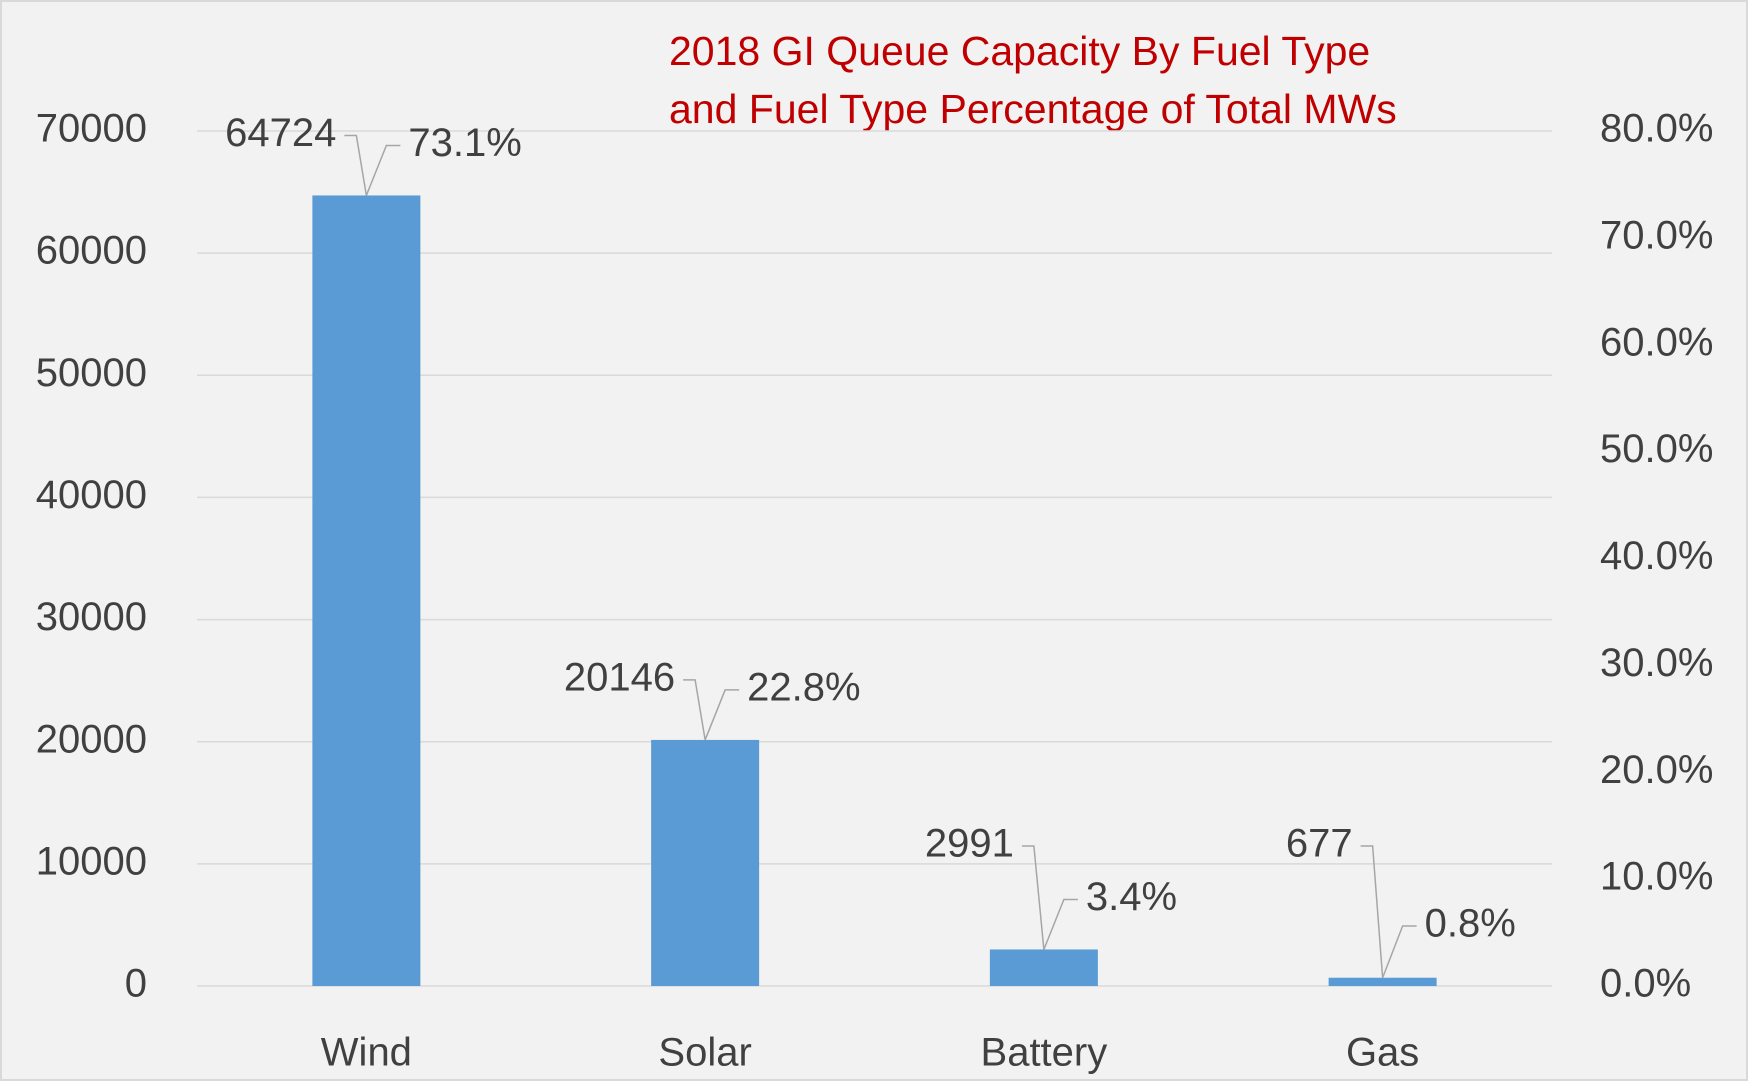 This screenshot has height=1081, width=1748. Describe the element at coordinates (91, 739) in the screenshot. I see `y-tick-label: 20000` at that location.